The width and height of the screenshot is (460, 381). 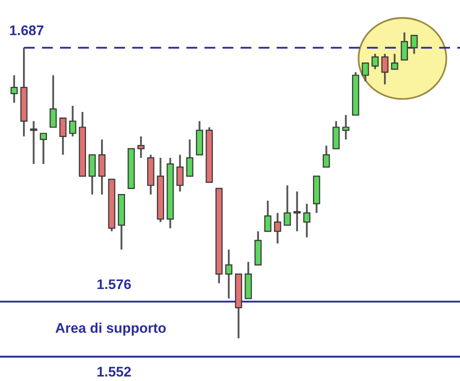 What do you see at coordinates (27, 30) in the screenshot?
I see `annotation: 1.687` at bounding box center [27, 30].